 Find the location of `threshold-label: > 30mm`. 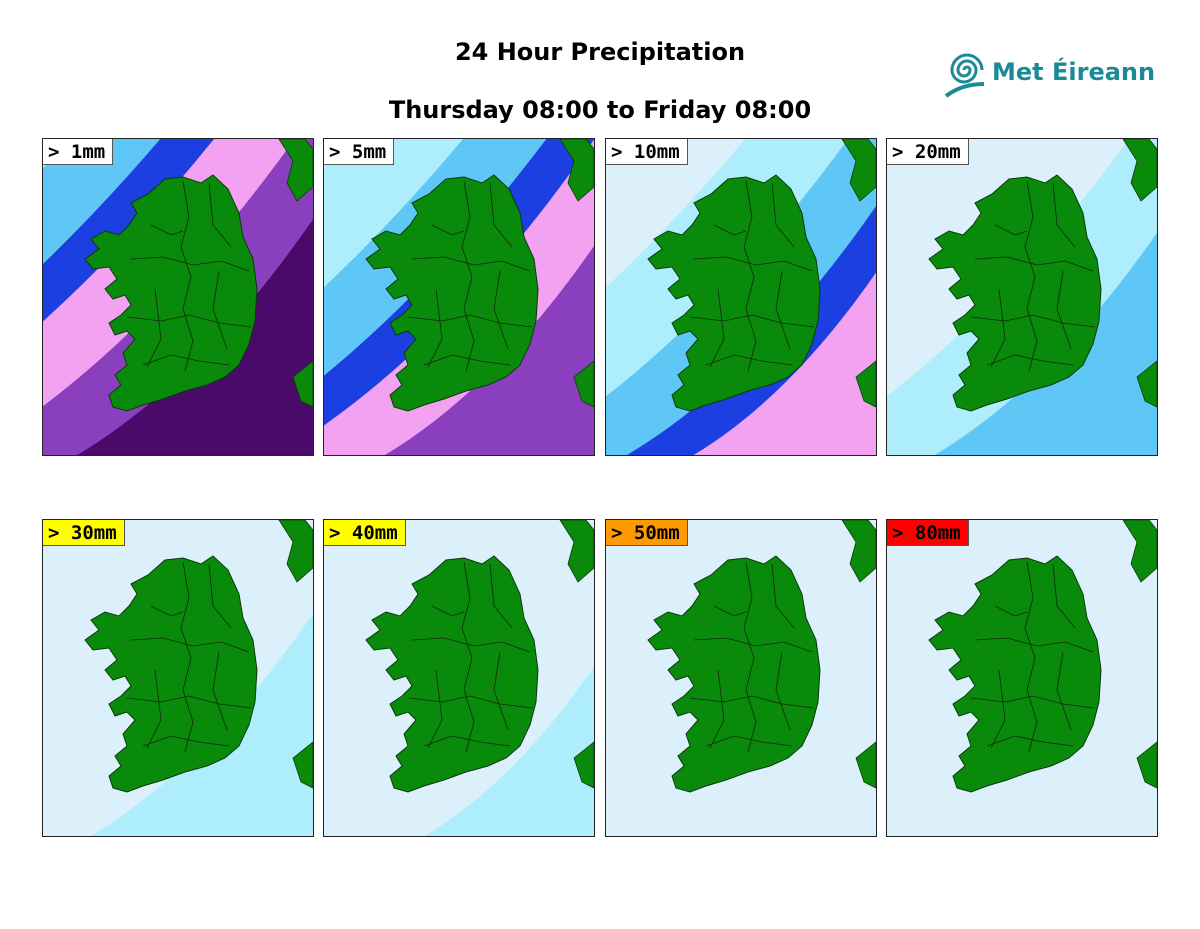

threshold-label: > 30mm is located at coordinates (84, 533).